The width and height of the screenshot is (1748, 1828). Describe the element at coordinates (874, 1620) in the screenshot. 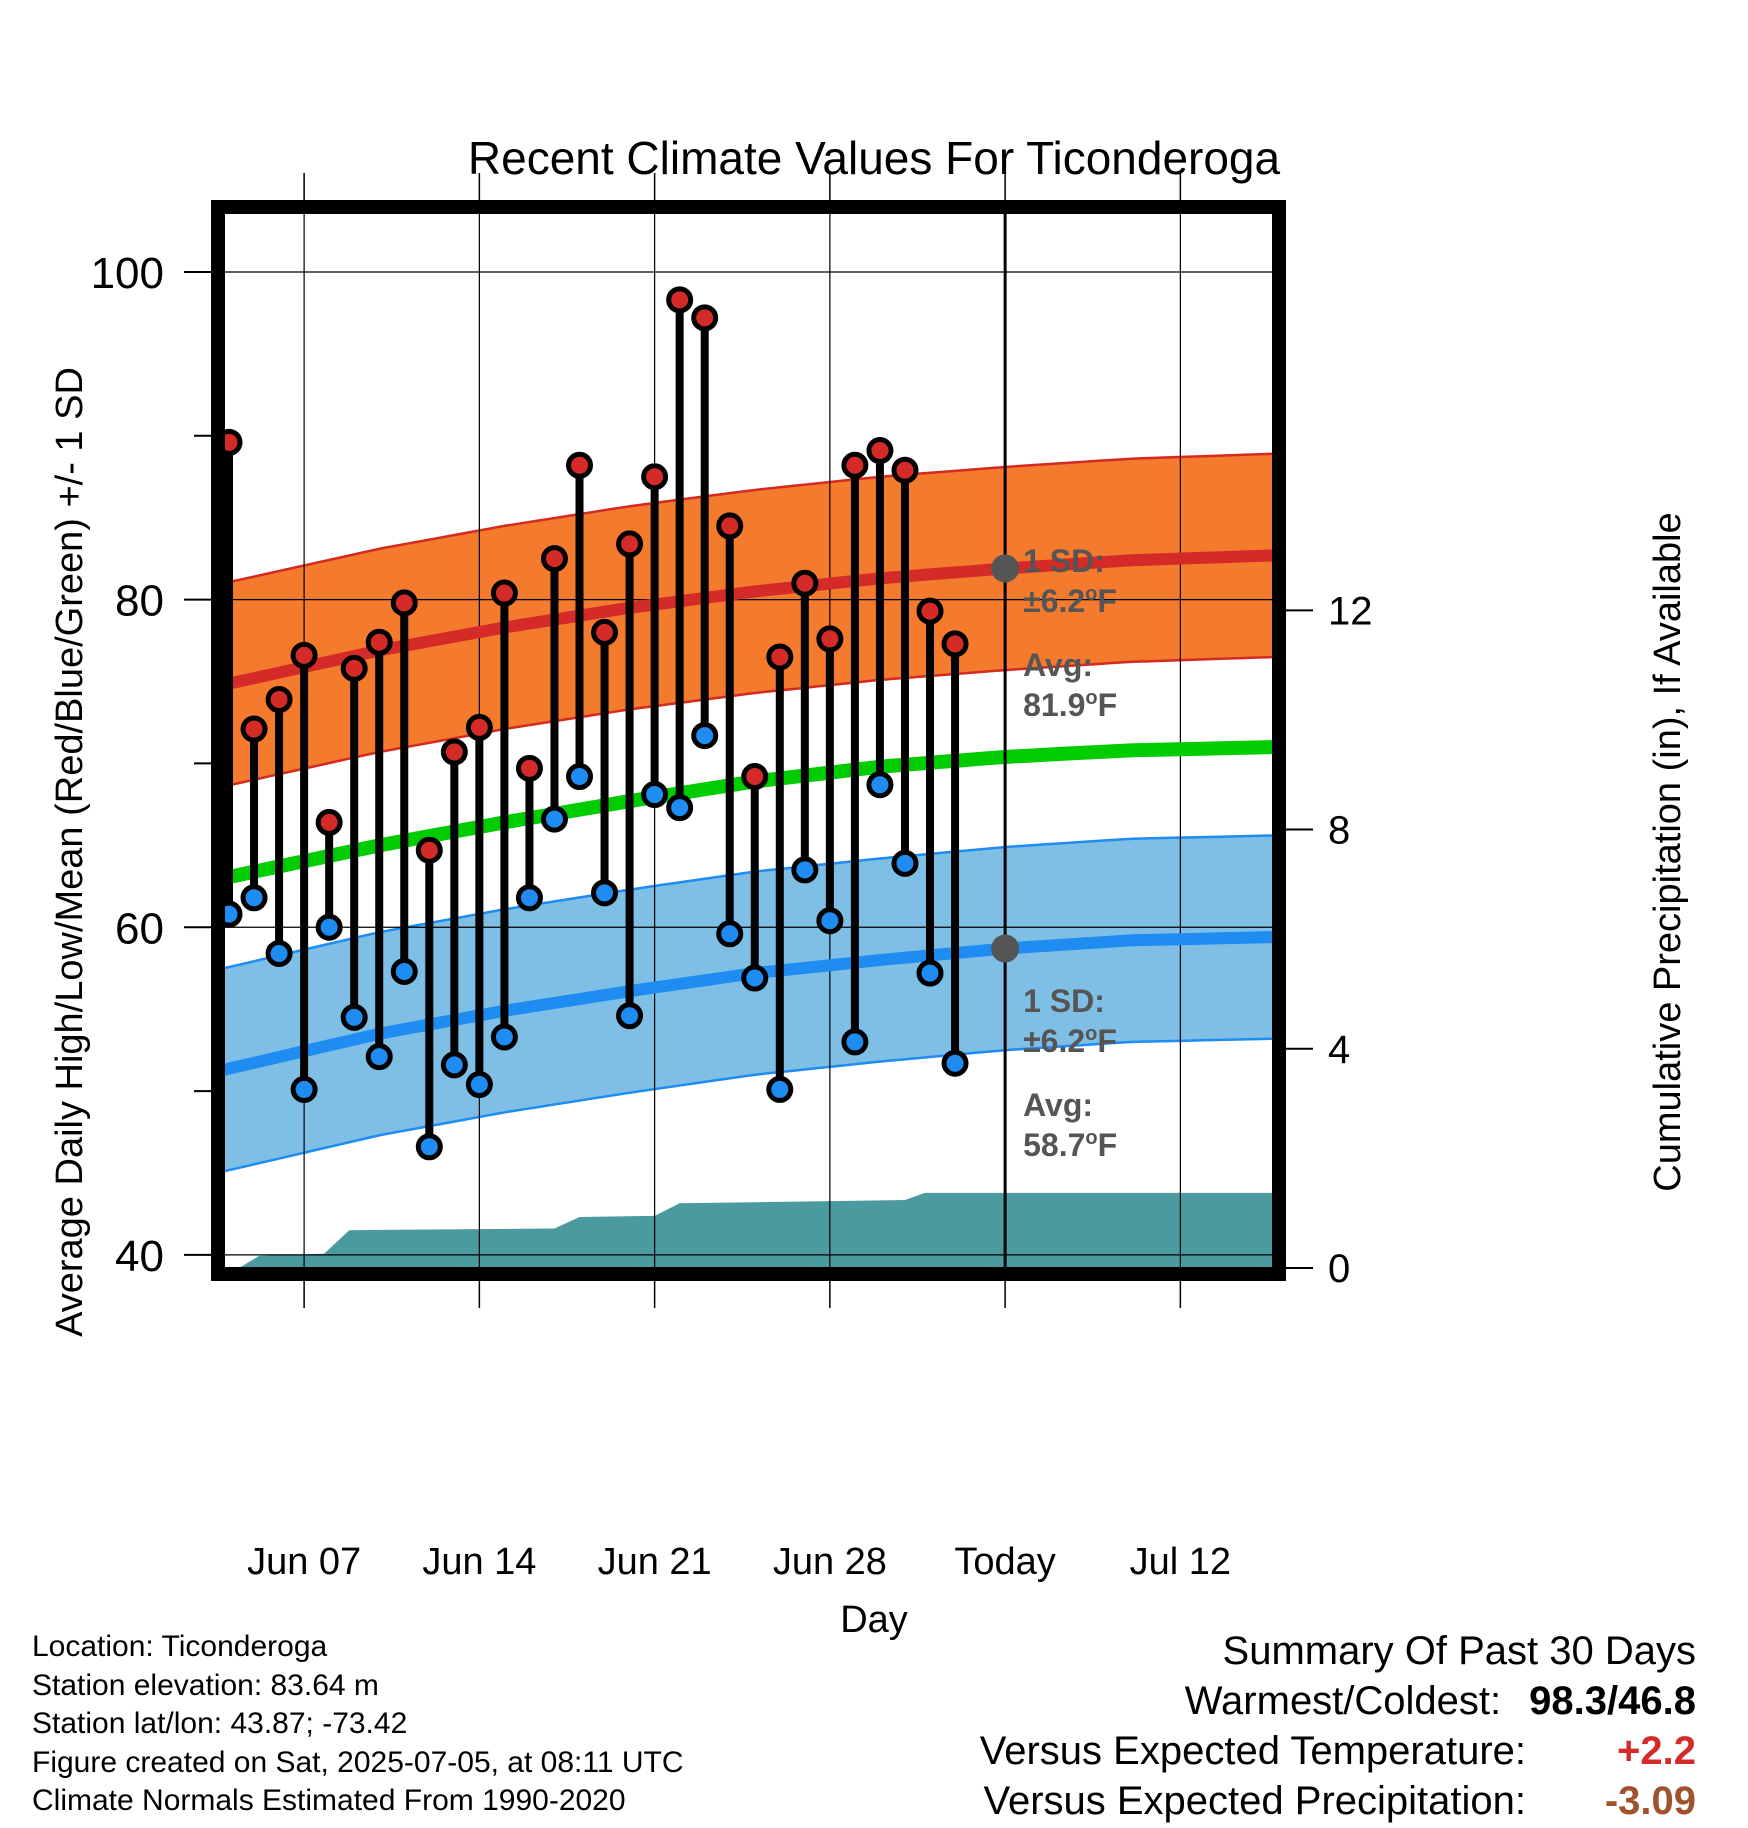

I see `x-axis-label: Day` at that location.